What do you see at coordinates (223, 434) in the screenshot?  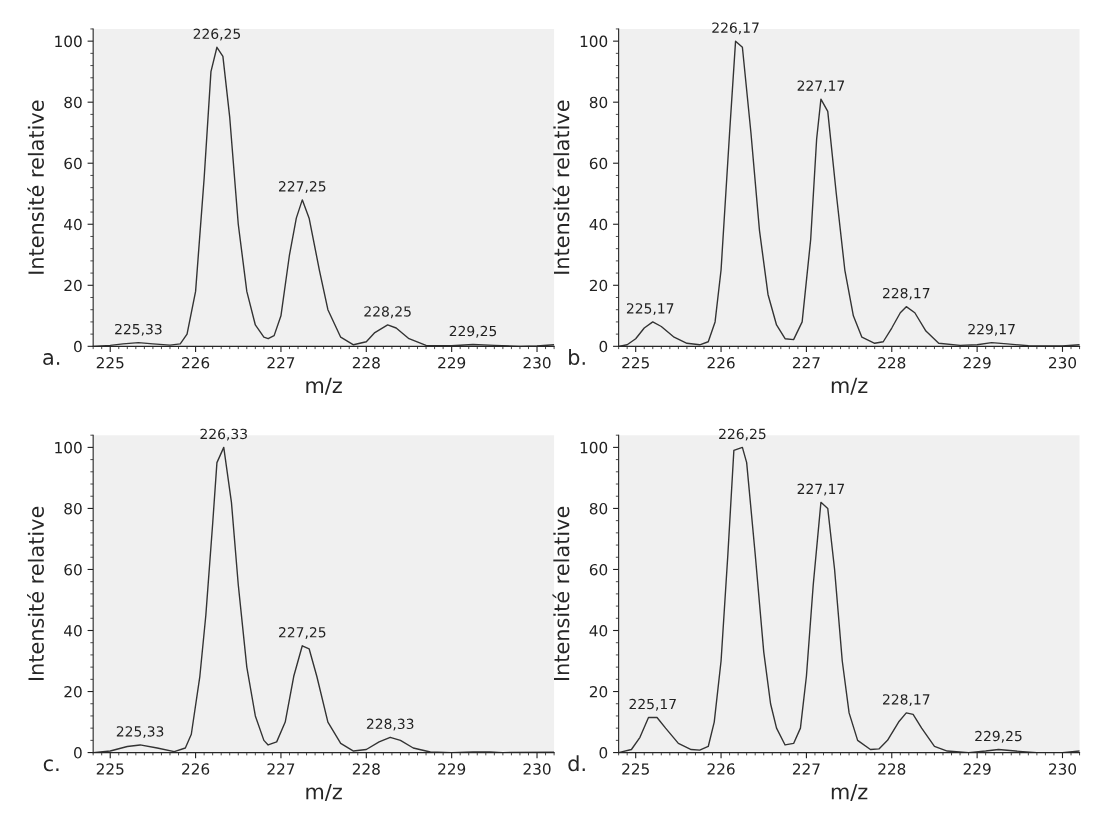 I see `annotation: 226,33` at bounding box center [223, 434].